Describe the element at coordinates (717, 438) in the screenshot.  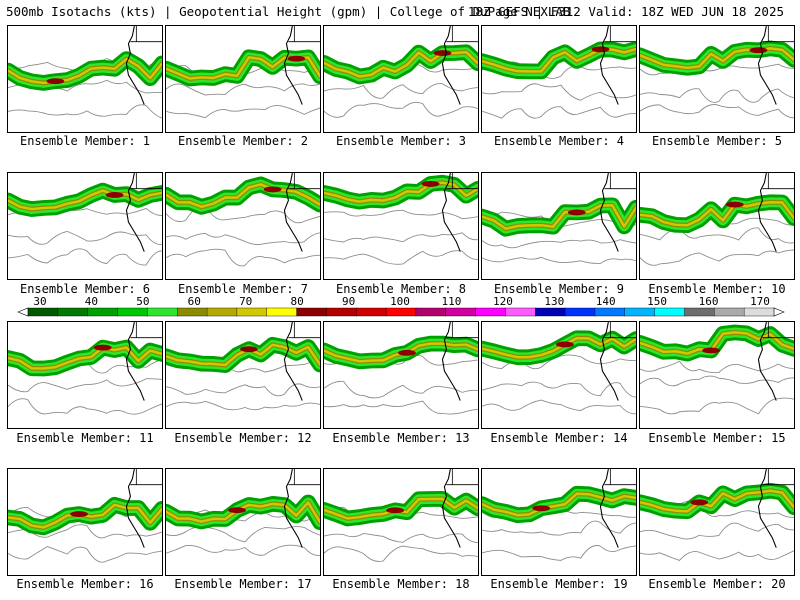
I see `ensemble-member-label: Ensemble Member: 15` at that location.